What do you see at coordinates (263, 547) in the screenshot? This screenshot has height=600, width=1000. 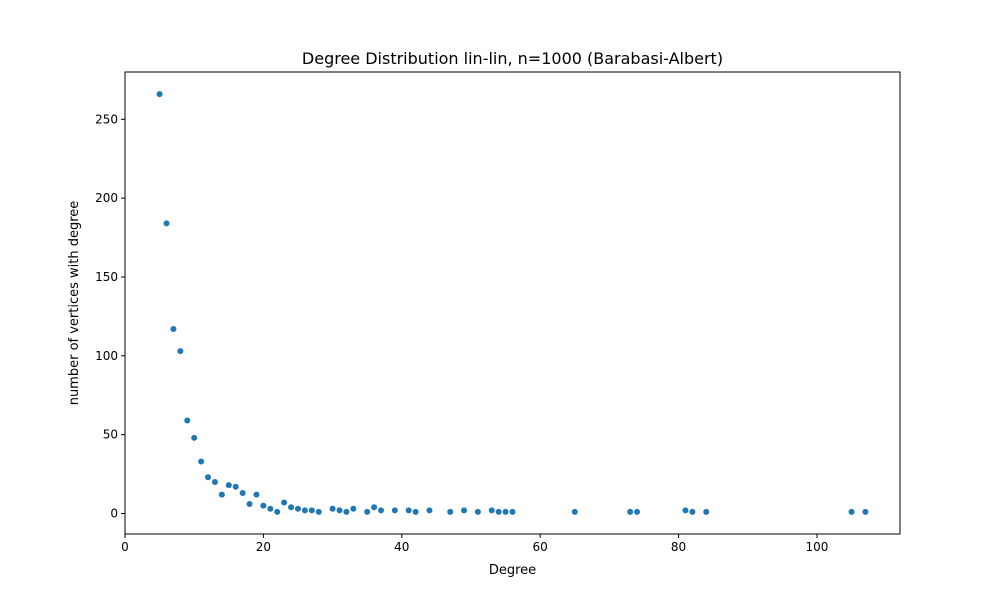 I see `x-tick-label: 20` at bounding box center [263, 547].